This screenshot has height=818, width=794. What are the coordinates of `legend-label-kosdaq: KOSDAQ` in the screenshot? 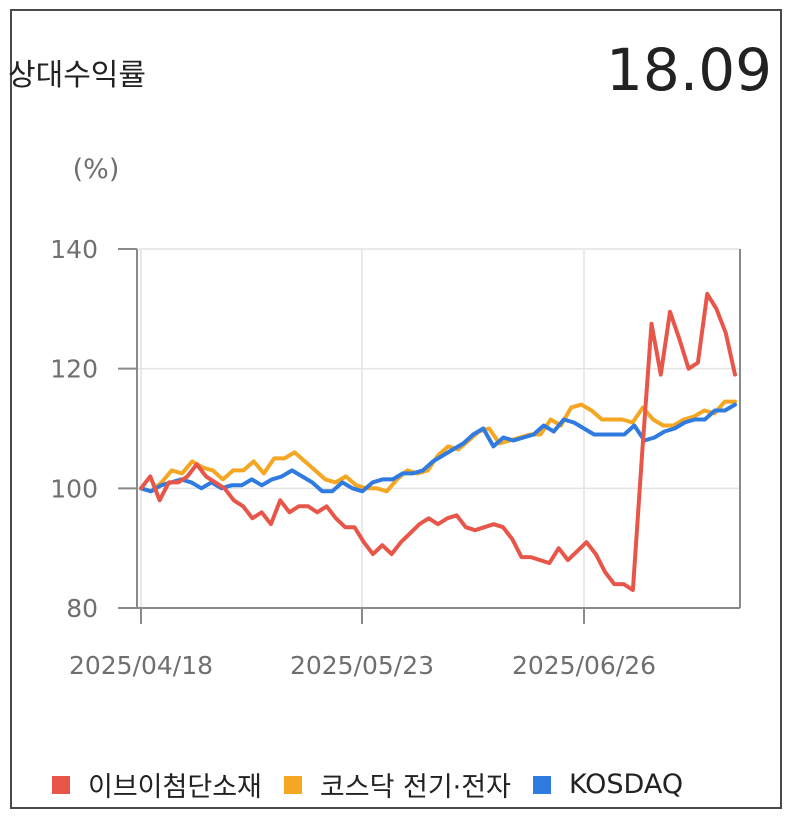 It's located at (626, 784).